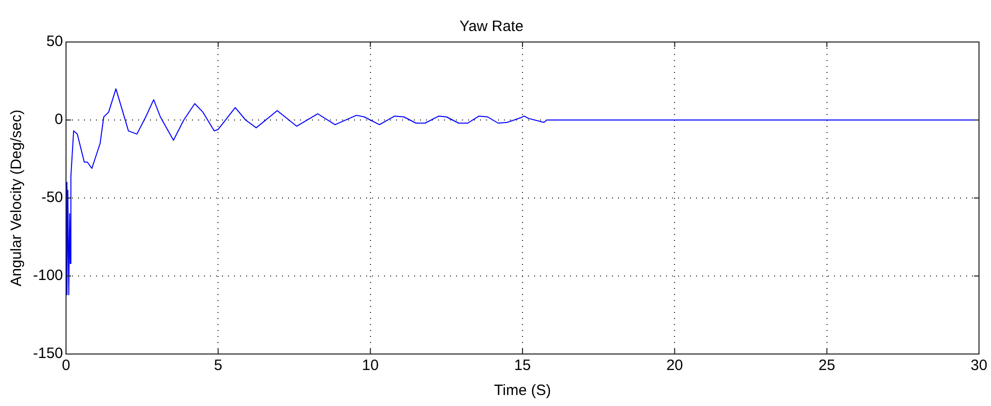 Image resolution: width=991 pixels, height=406 pixels. I want to click on x-tick-label: 30, so click(979, 365).